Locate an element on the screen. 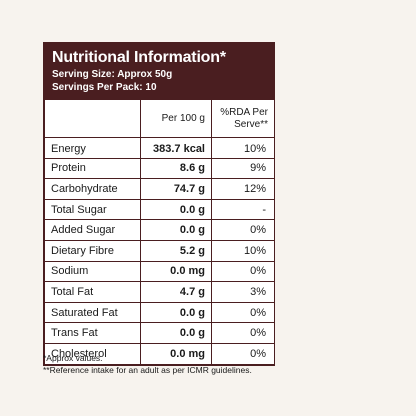  nutrient-name: Dietary Fibre is located at coordinates (92, 250).